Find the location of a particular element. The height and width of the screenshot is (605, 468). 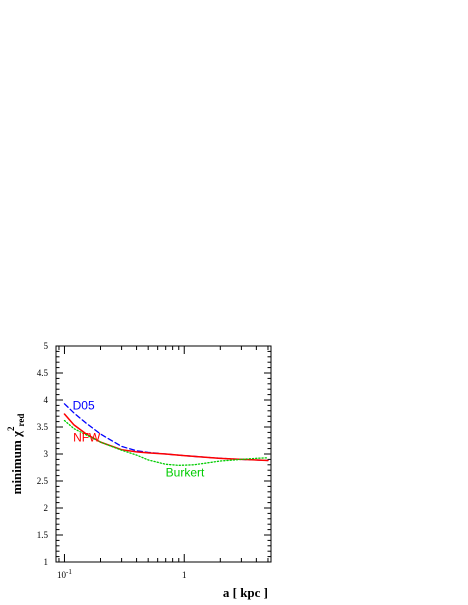

label-layer: D05 NFW Burkert is located at coordinates (139, 439).